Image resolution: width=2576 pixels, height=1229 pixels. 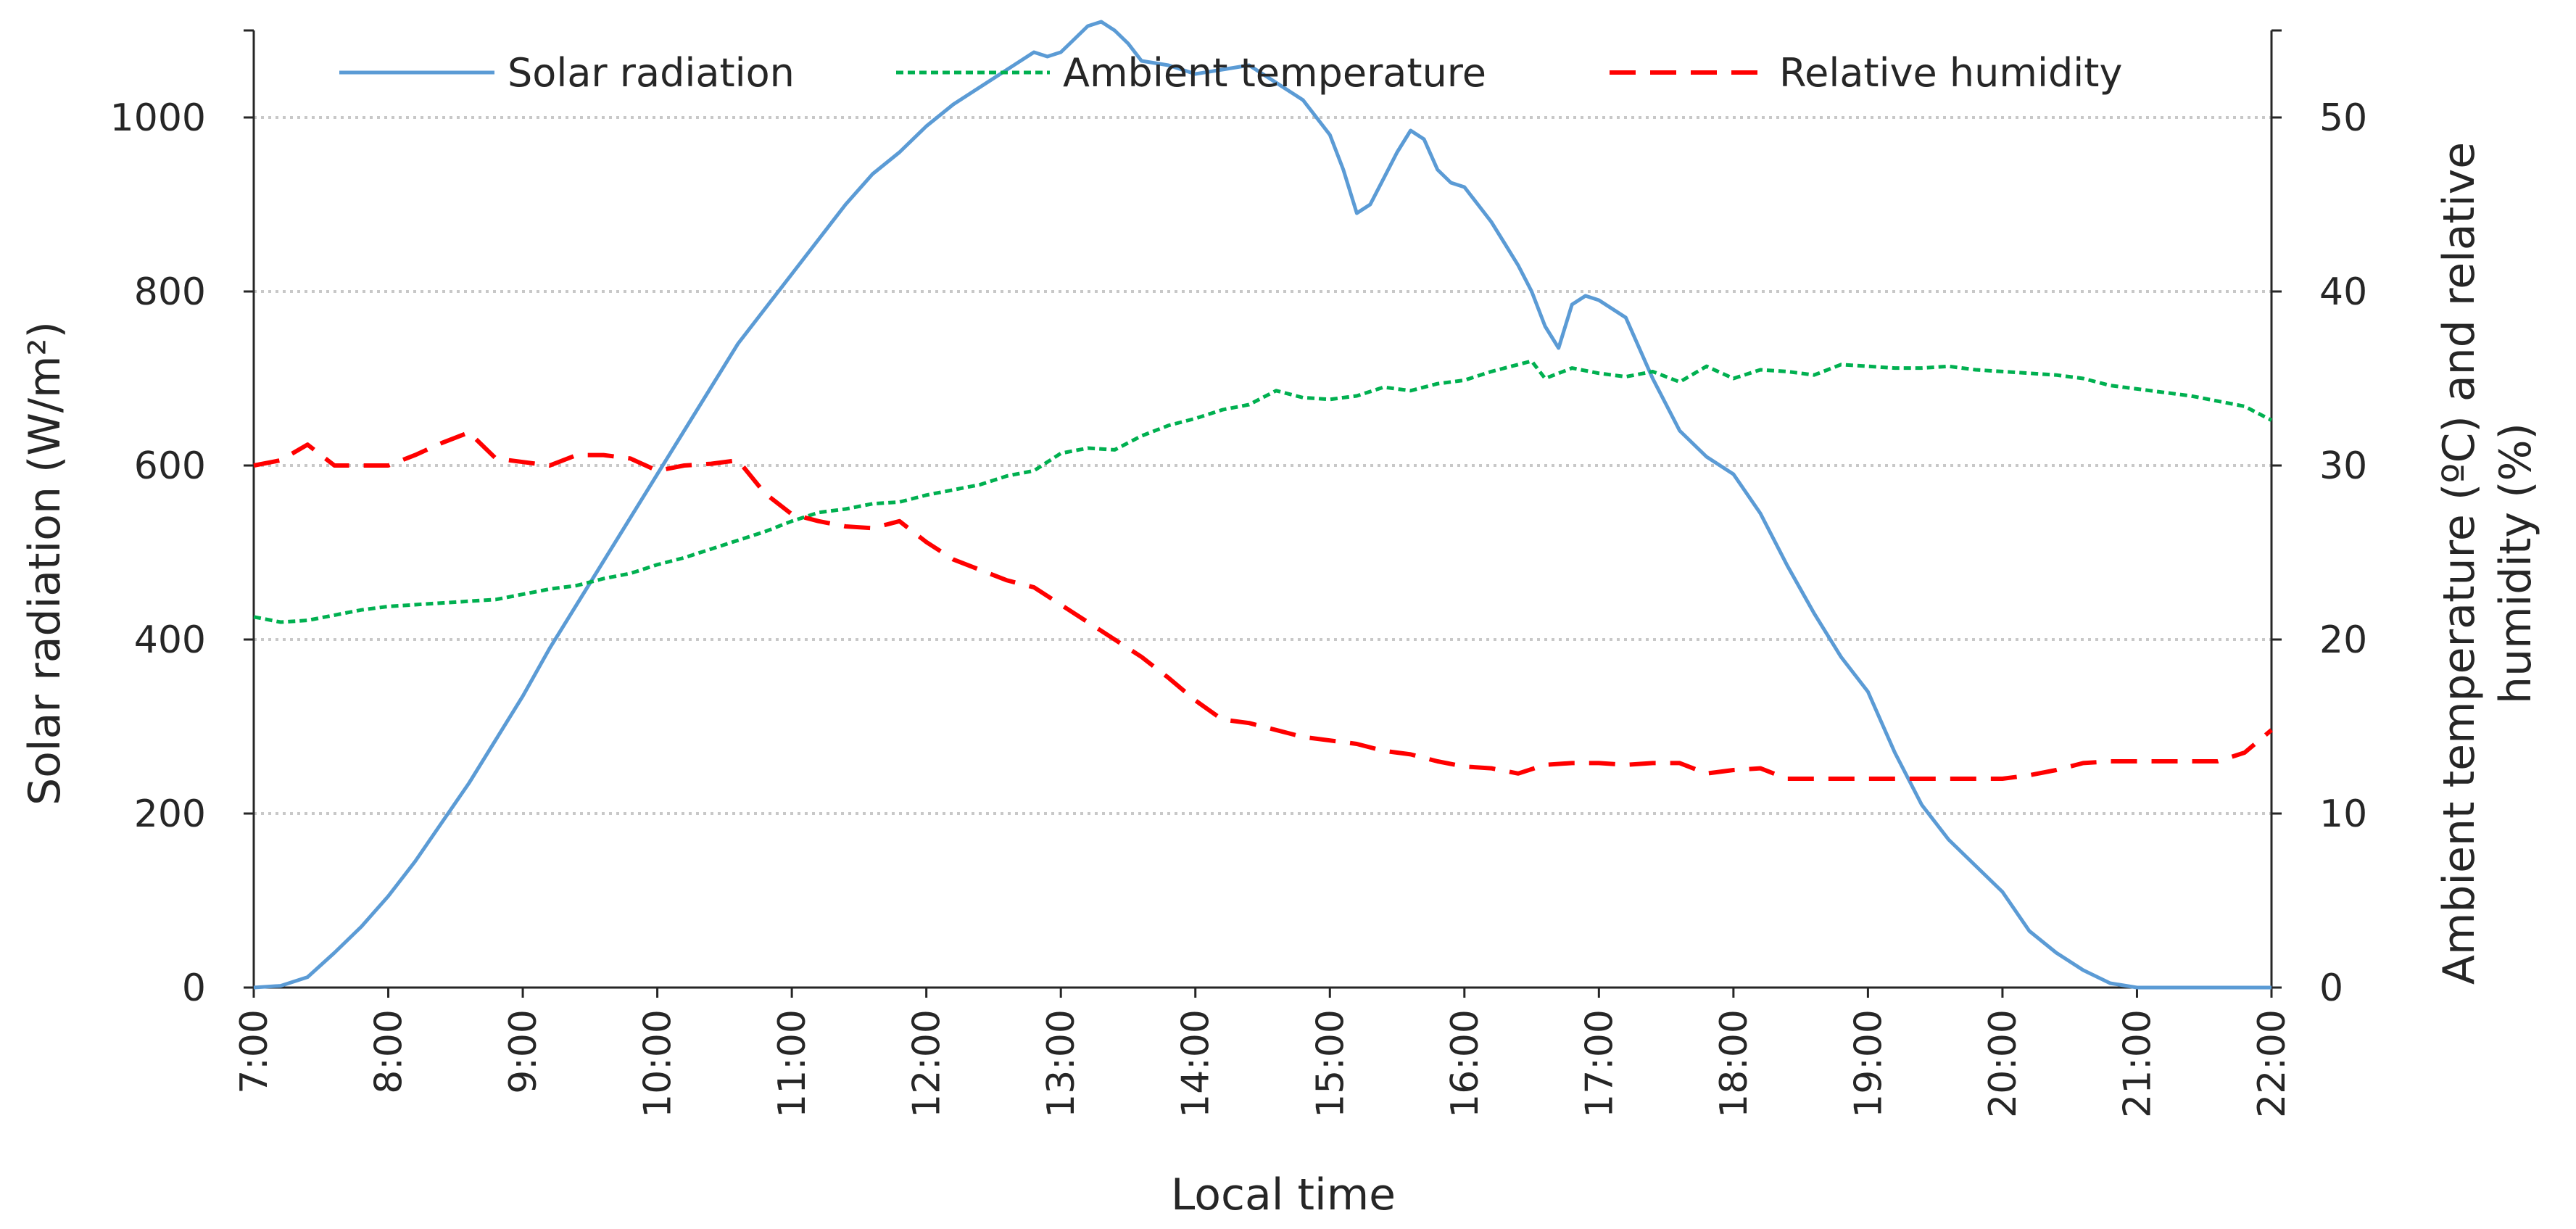 I want to click on x-axis-tick-label: 13:00, so click(x=1061, y=1063).